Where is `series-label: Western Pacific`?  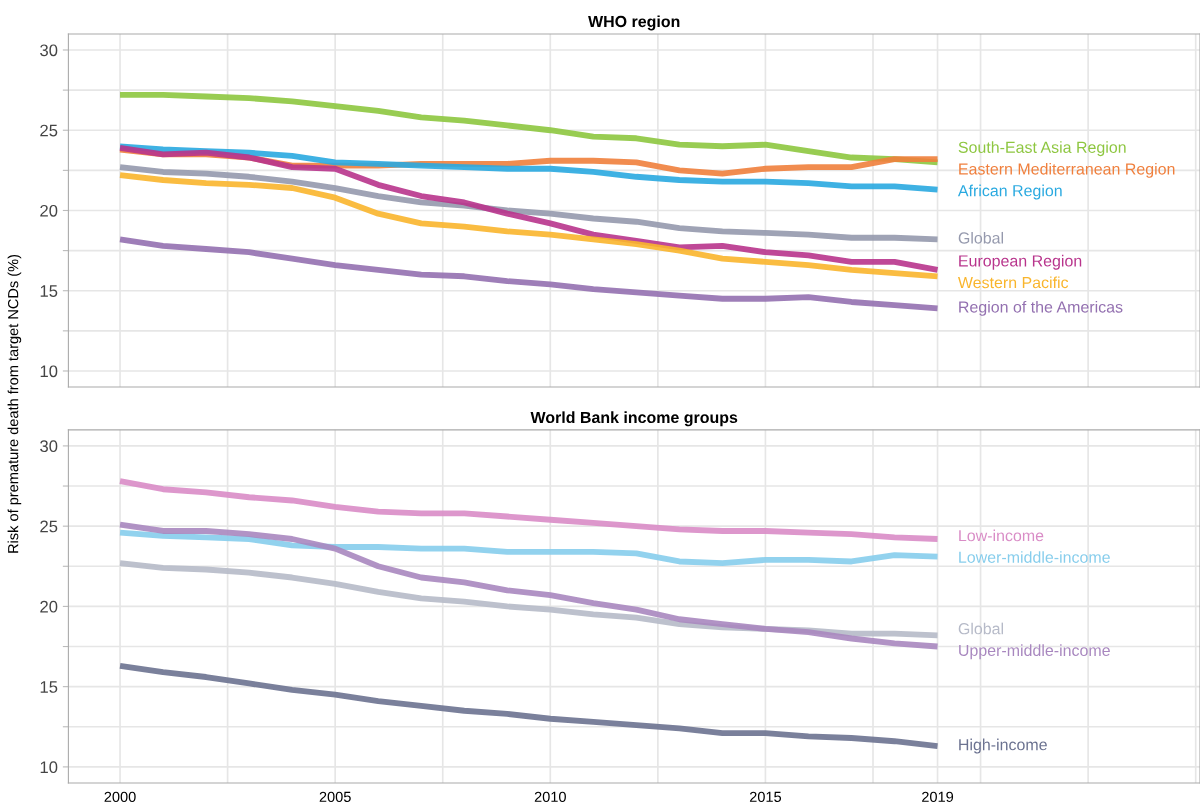
series-label: Western Pacific is located at coordinates (1013, 282).